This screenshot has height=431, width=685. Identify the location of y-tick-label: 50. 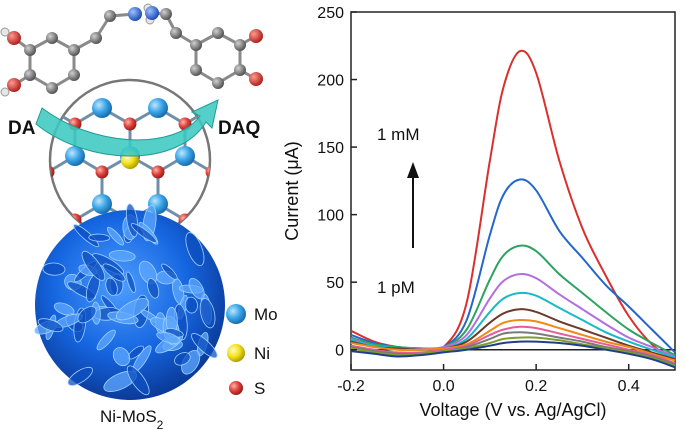
(335, 283).